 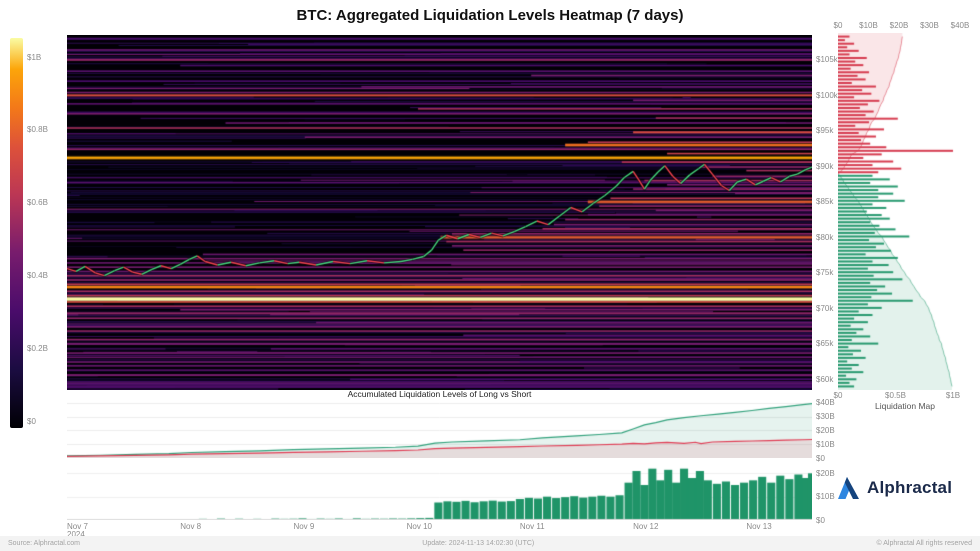 What do you see at coordinates (532, 526) in the screenshot?
I see `date-tick: Nov 11` at bounding box center [532, 526].